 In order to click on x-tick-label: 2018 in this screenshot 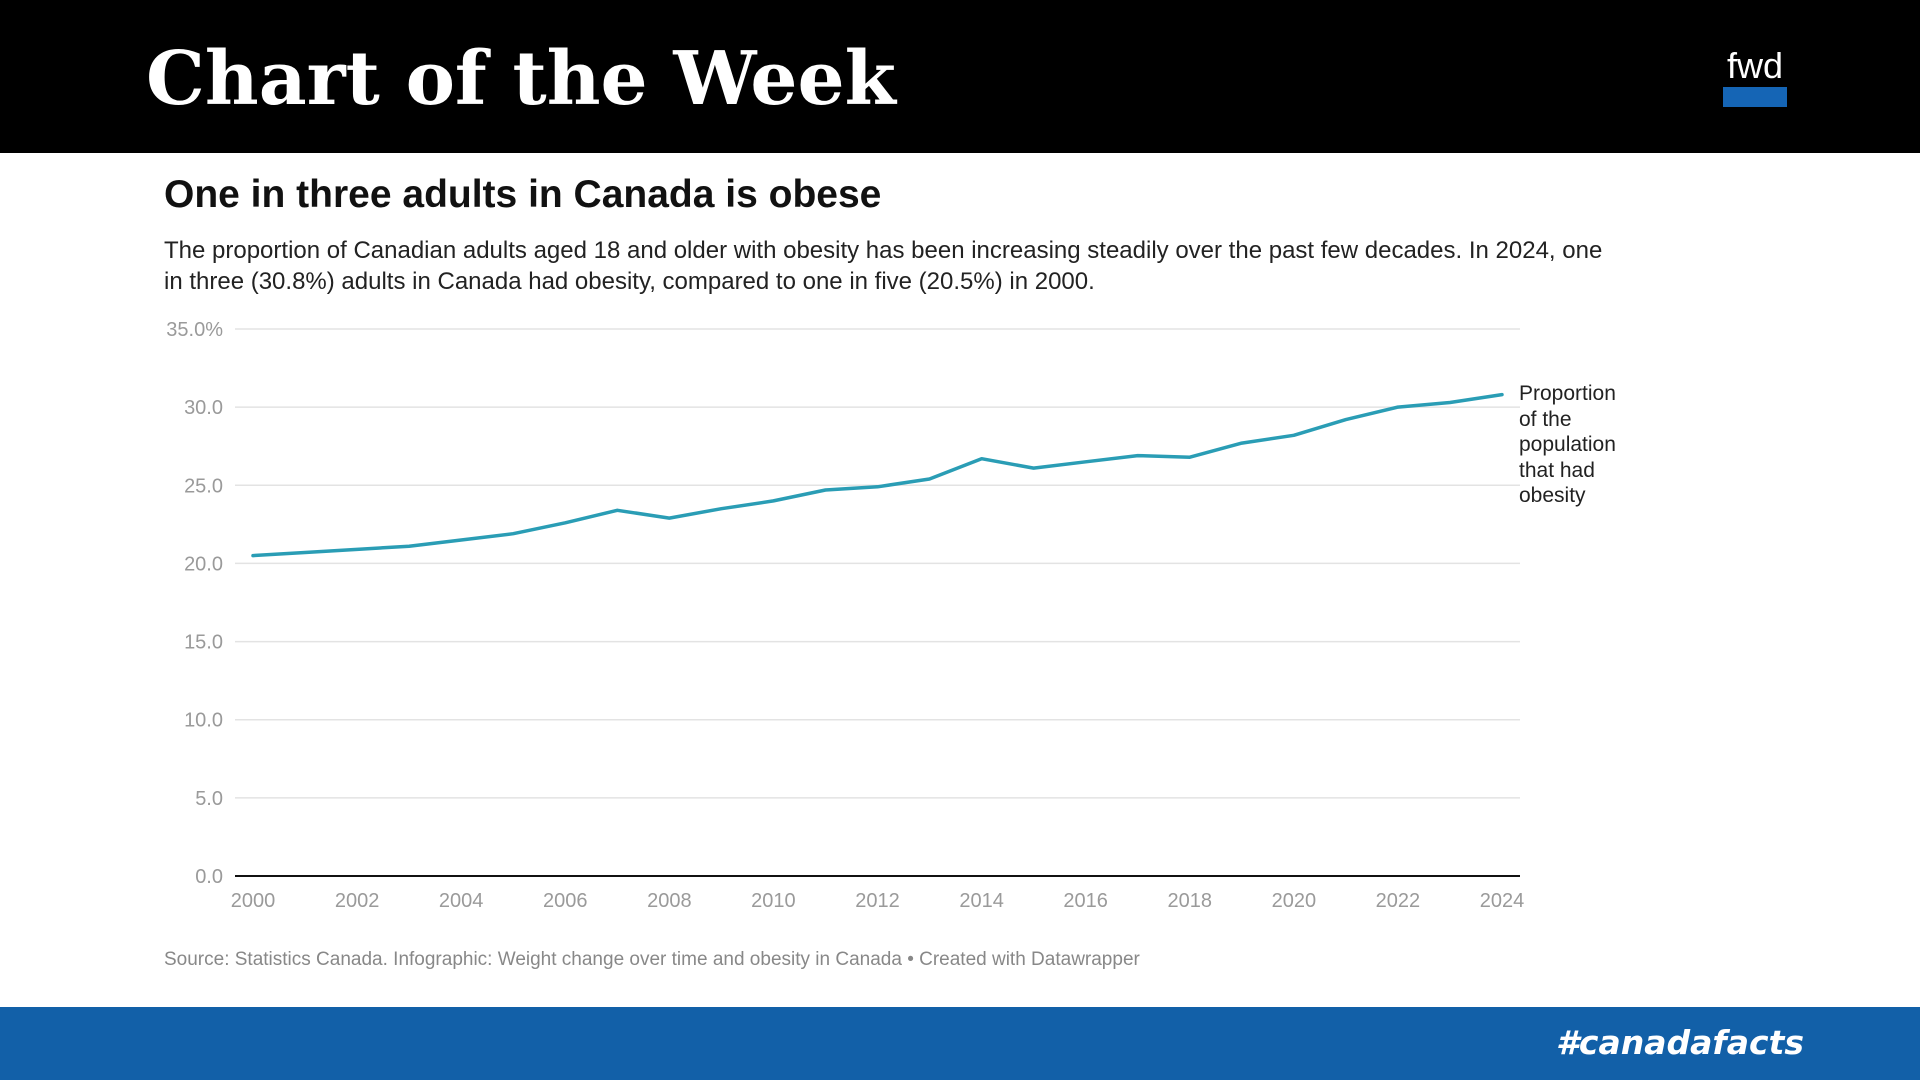, I will do `click(1190, 901)`.